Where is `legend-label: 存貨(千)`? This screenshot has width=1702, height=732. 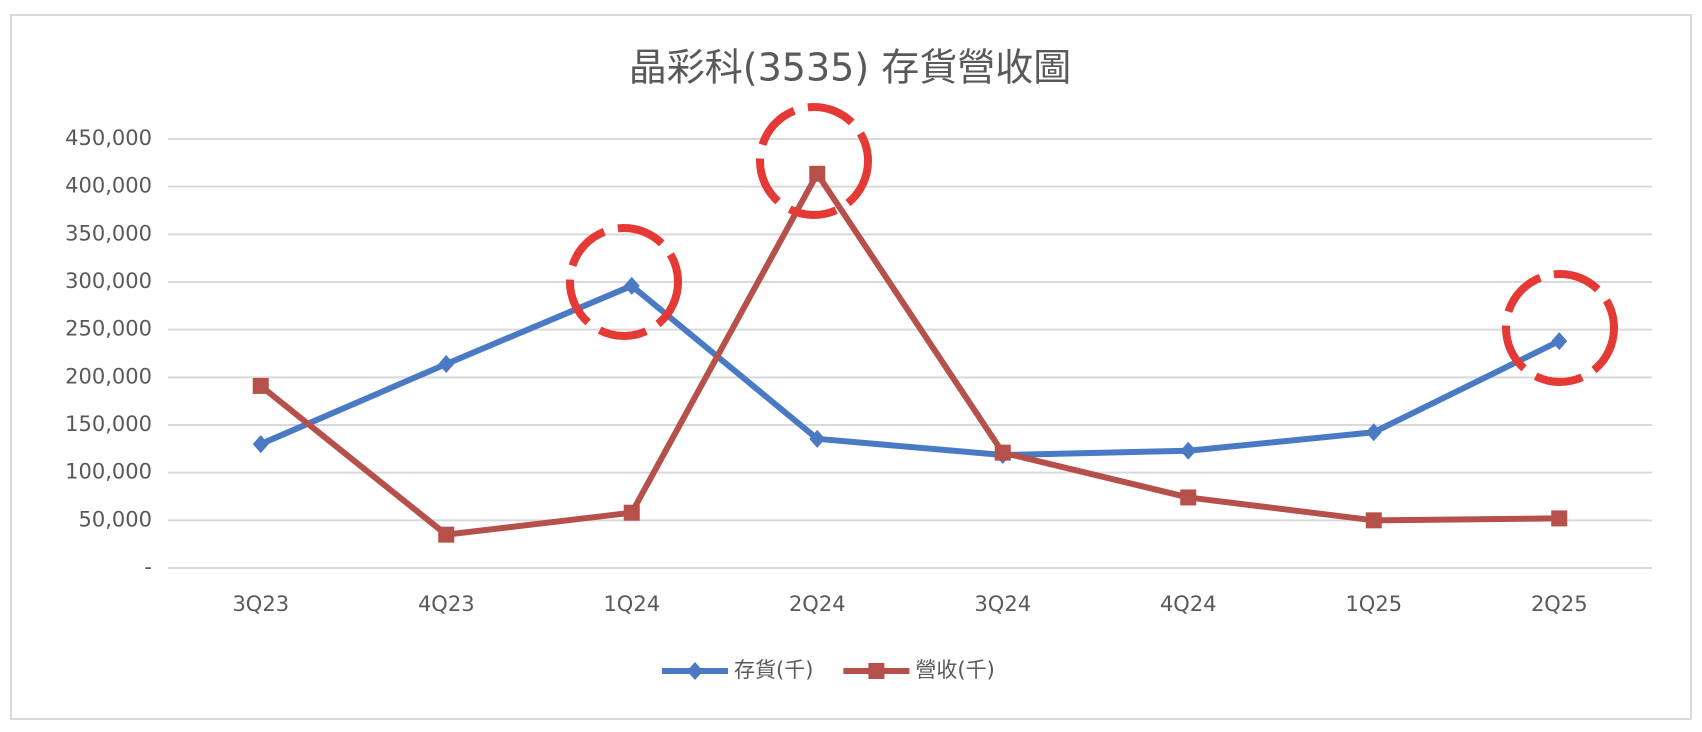
legend-label: 存貨(千) is located at coordinates (773, 670).